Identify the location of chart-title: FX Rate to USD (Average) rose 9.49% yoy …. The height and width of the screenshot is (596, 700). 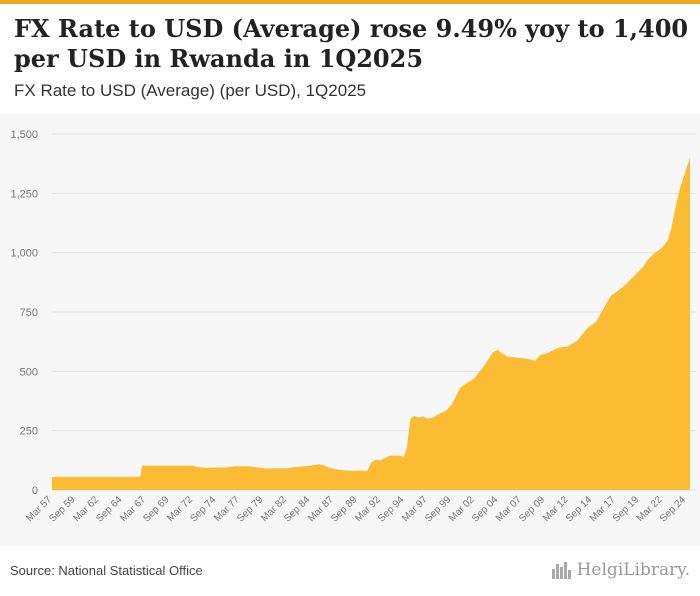
(351, 43).